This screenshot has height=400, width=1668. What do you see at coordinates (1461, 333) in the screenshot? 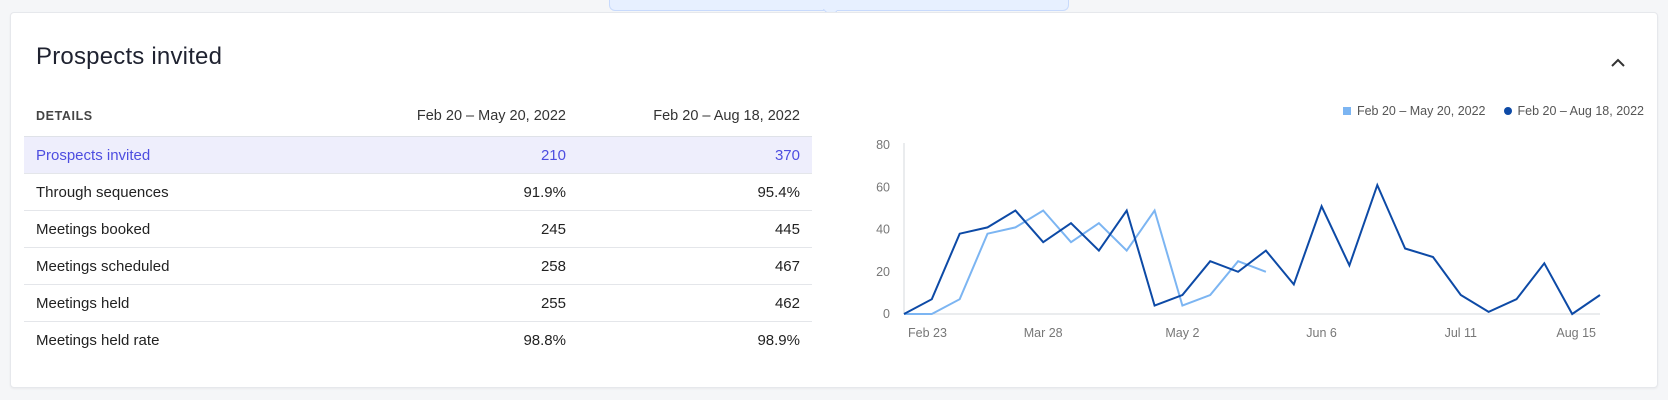
I see `x-tick-label: Jul 11` at bounding box center [1461, 333].